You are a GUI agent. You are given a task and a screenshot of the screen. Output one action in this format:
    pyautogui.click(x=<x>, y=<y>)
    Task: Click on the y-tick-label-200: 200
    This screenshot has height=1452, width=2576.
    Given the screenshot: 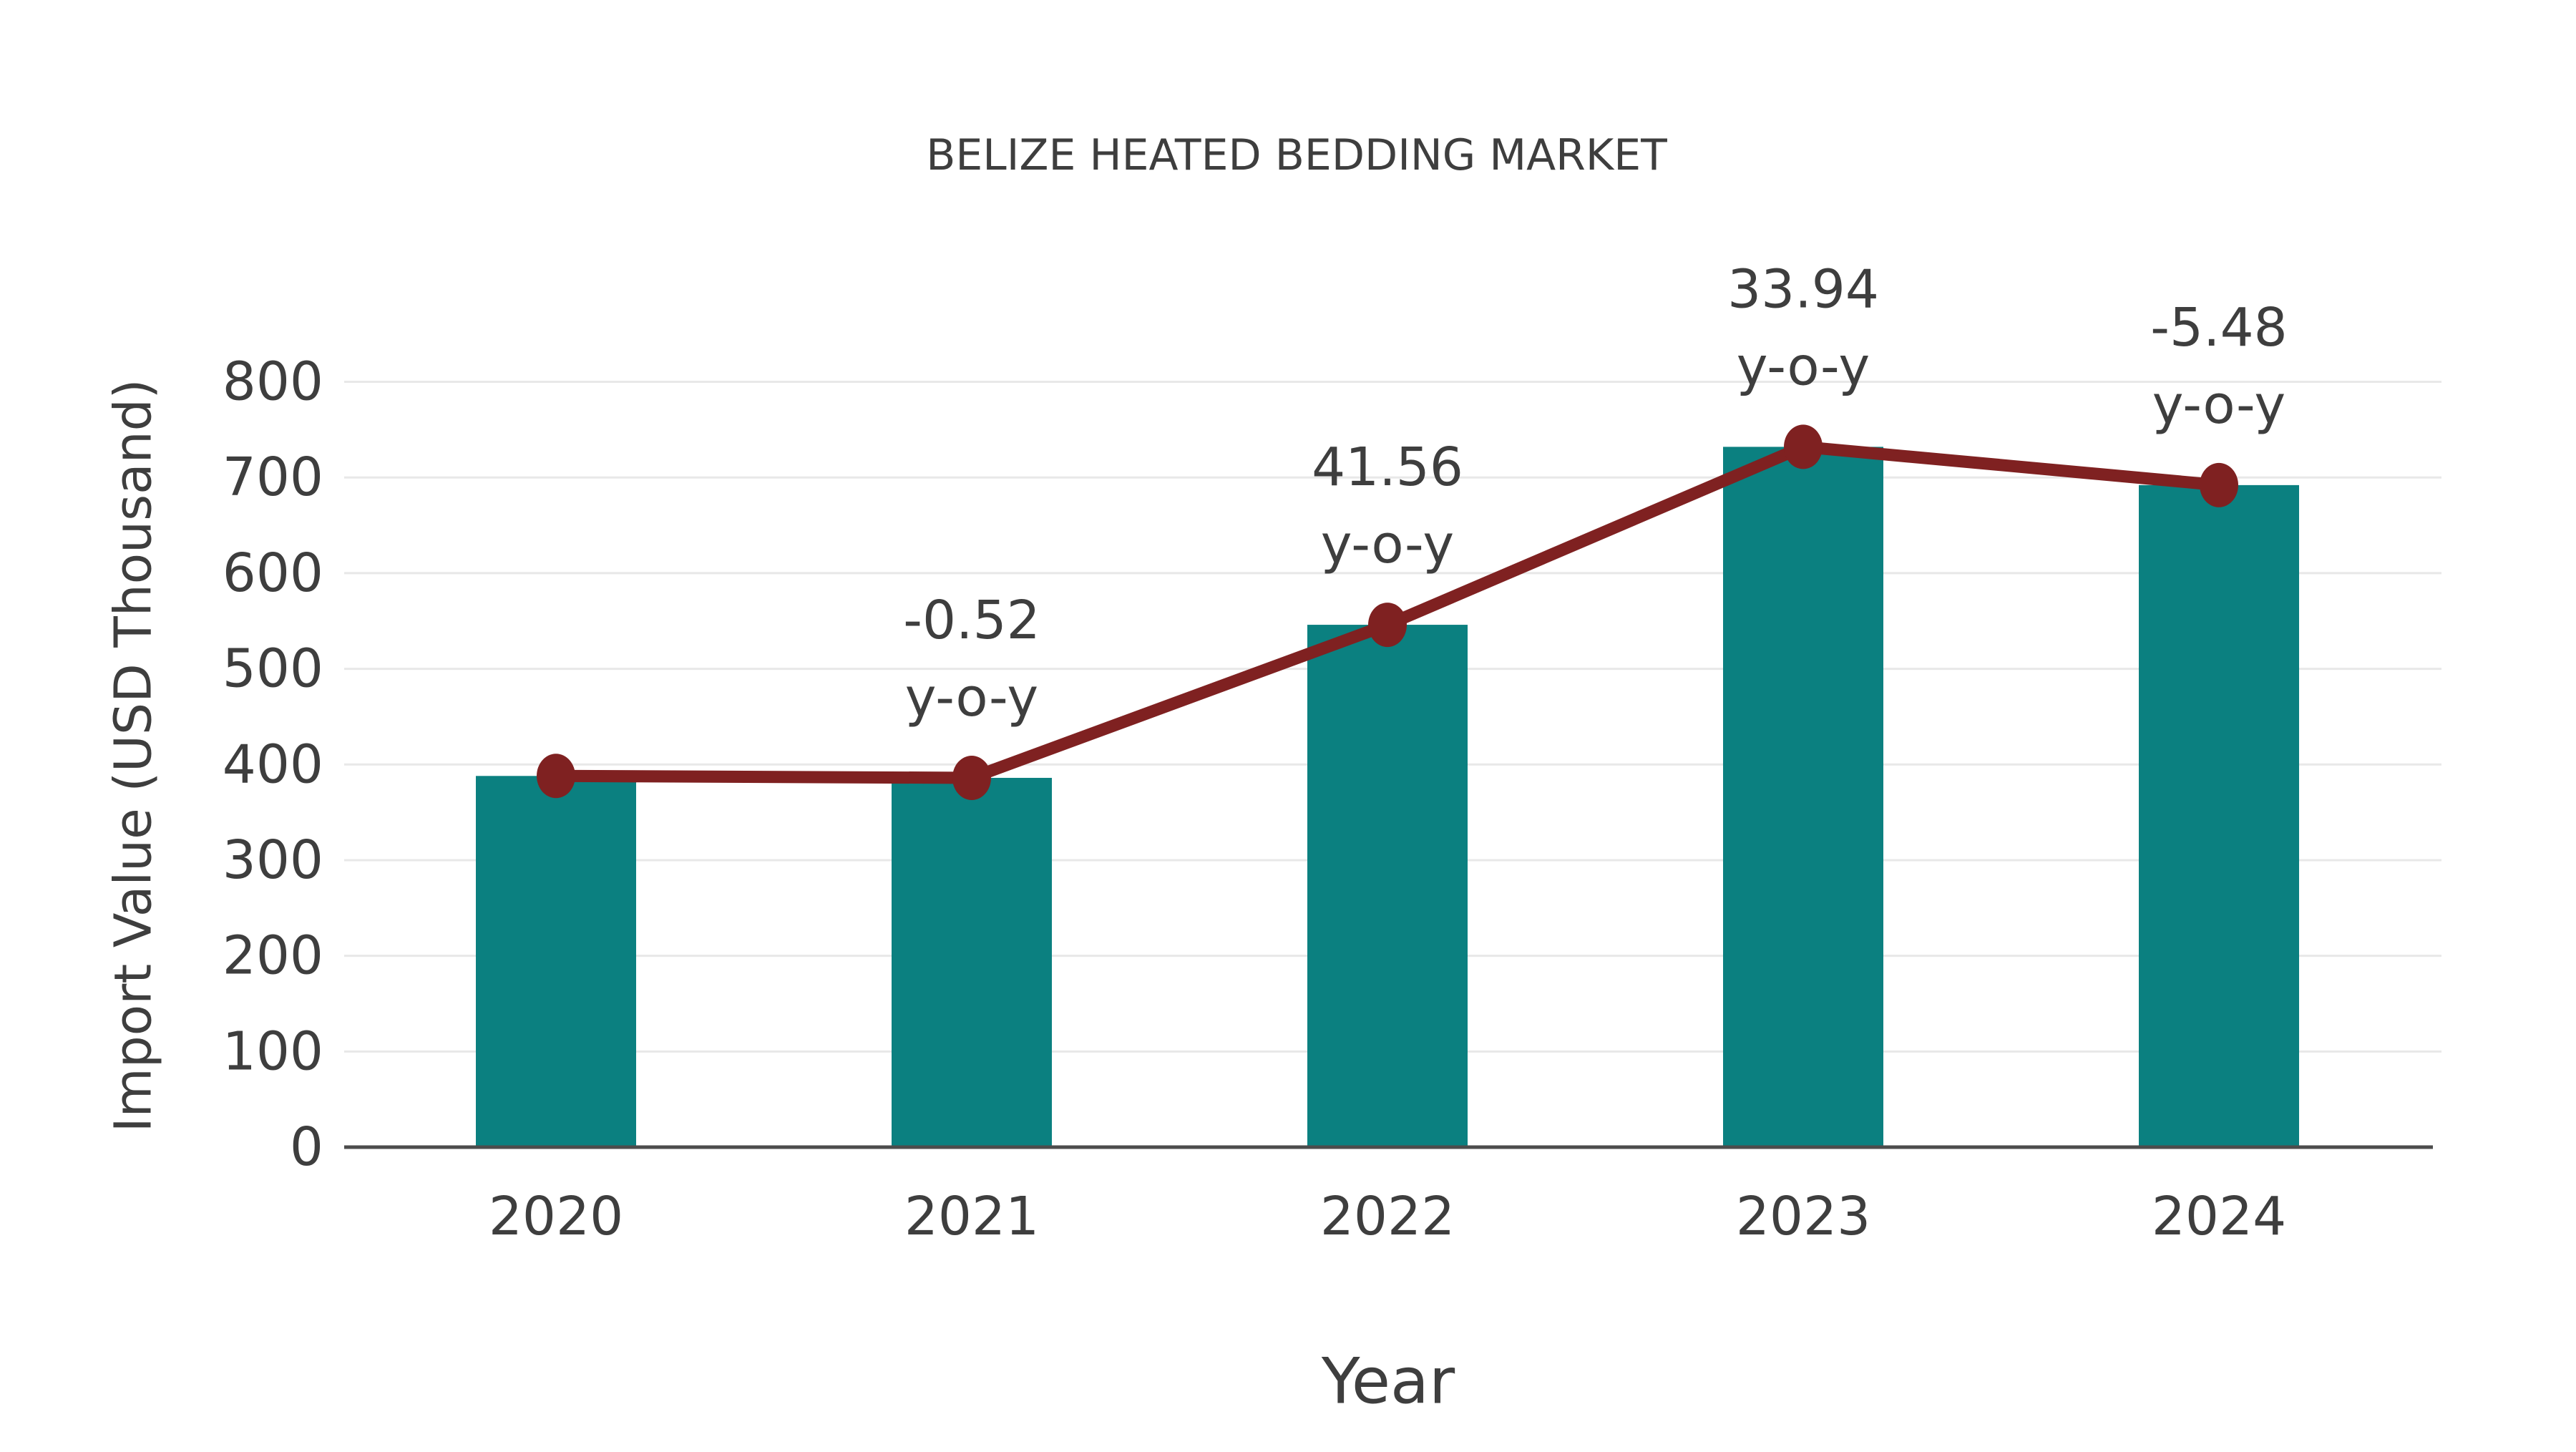 What is the action you would take?
    pyautogui.click(x=273, y=956)
    